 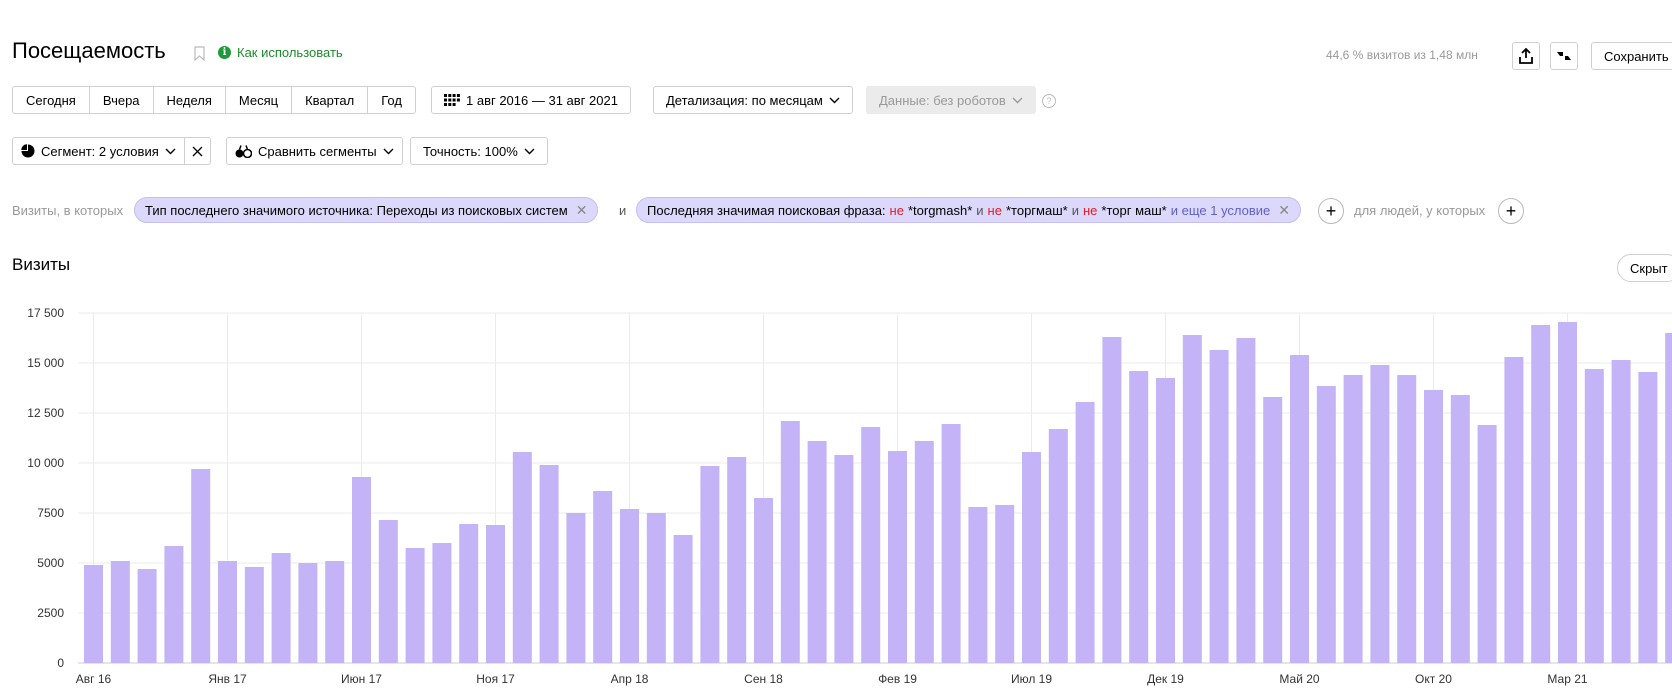 What do you see at coordinates (452, 100) in the screenshot?
I see `calendar-icon` at bounding box center [452, 100].